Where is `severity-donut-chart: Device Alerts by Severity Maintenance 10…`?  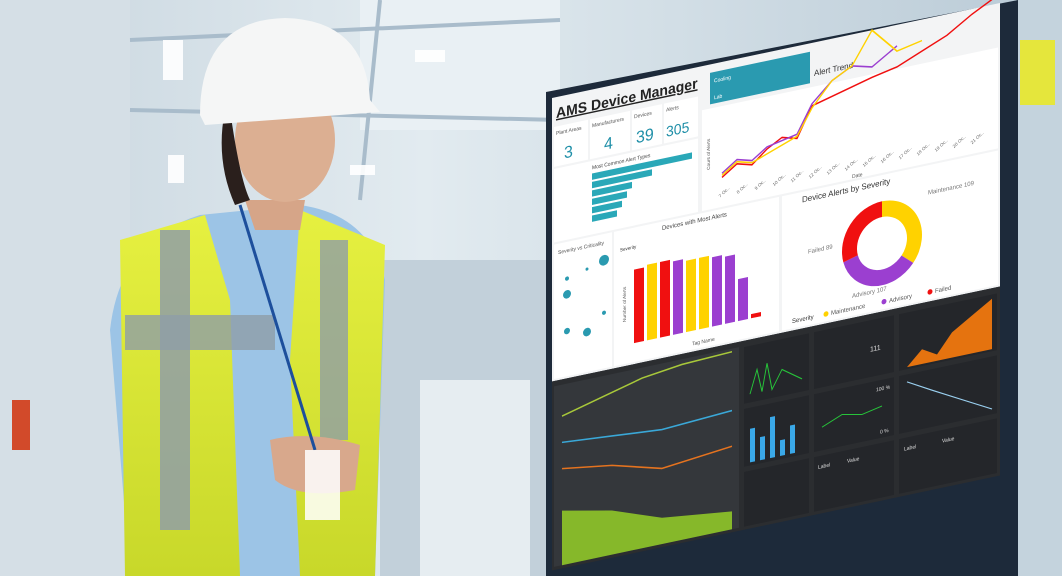
severity-donut-chart: Device Alerts by Severity Maintenance 10… is located at coordinates (890, 240).